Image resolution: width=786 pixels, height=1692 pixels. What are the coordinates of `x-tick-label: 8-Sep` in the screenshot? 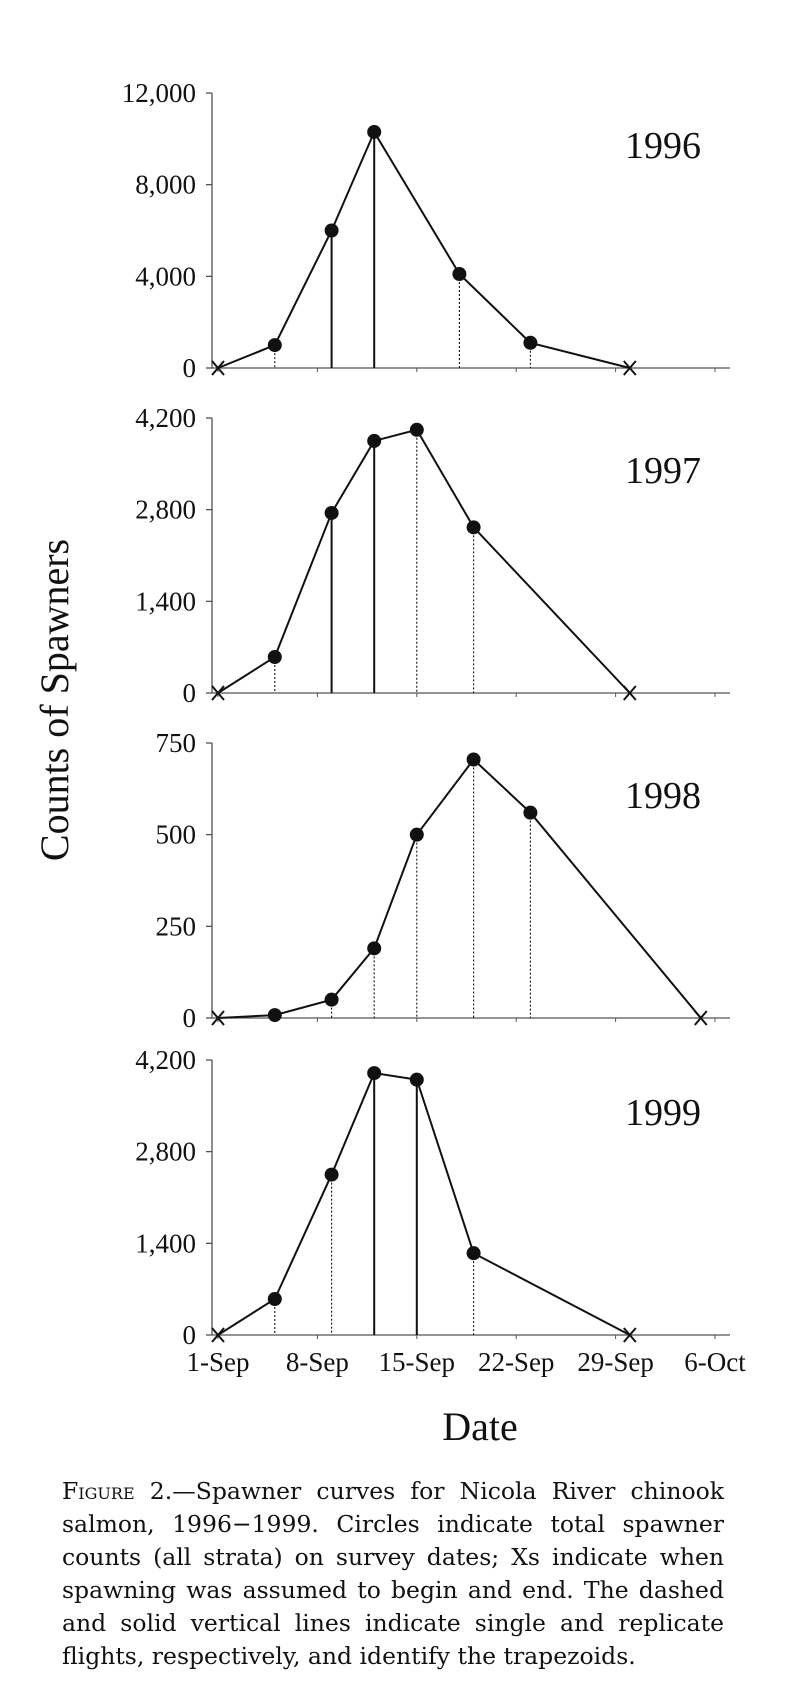 It's located at (317, 1362).